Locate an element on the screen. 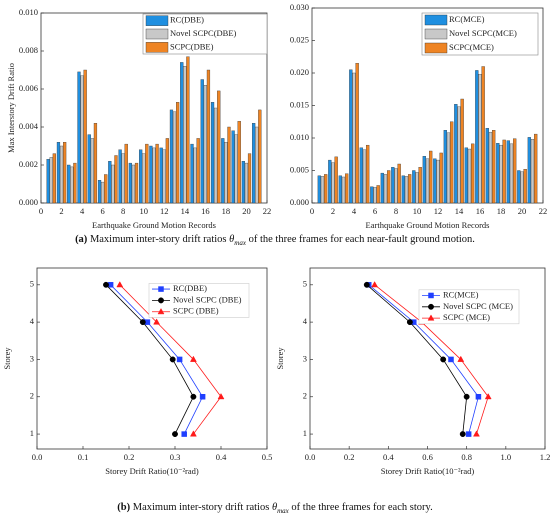 The height and width of the screenshot is (521, 550). x-tick-label: 0.2 is located at coordinates (349, 457).